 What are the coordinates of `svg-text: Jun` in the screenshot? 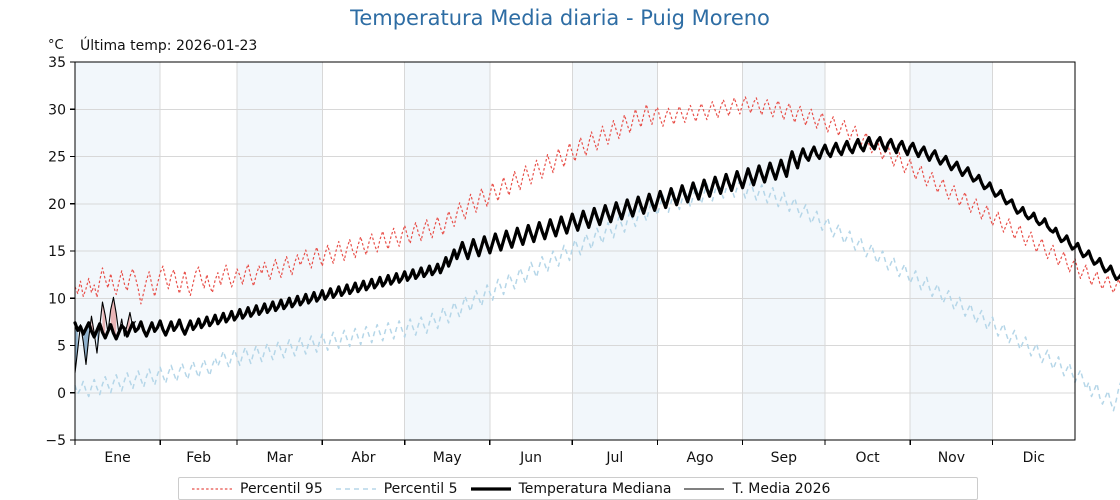 It's located at (530, 458).